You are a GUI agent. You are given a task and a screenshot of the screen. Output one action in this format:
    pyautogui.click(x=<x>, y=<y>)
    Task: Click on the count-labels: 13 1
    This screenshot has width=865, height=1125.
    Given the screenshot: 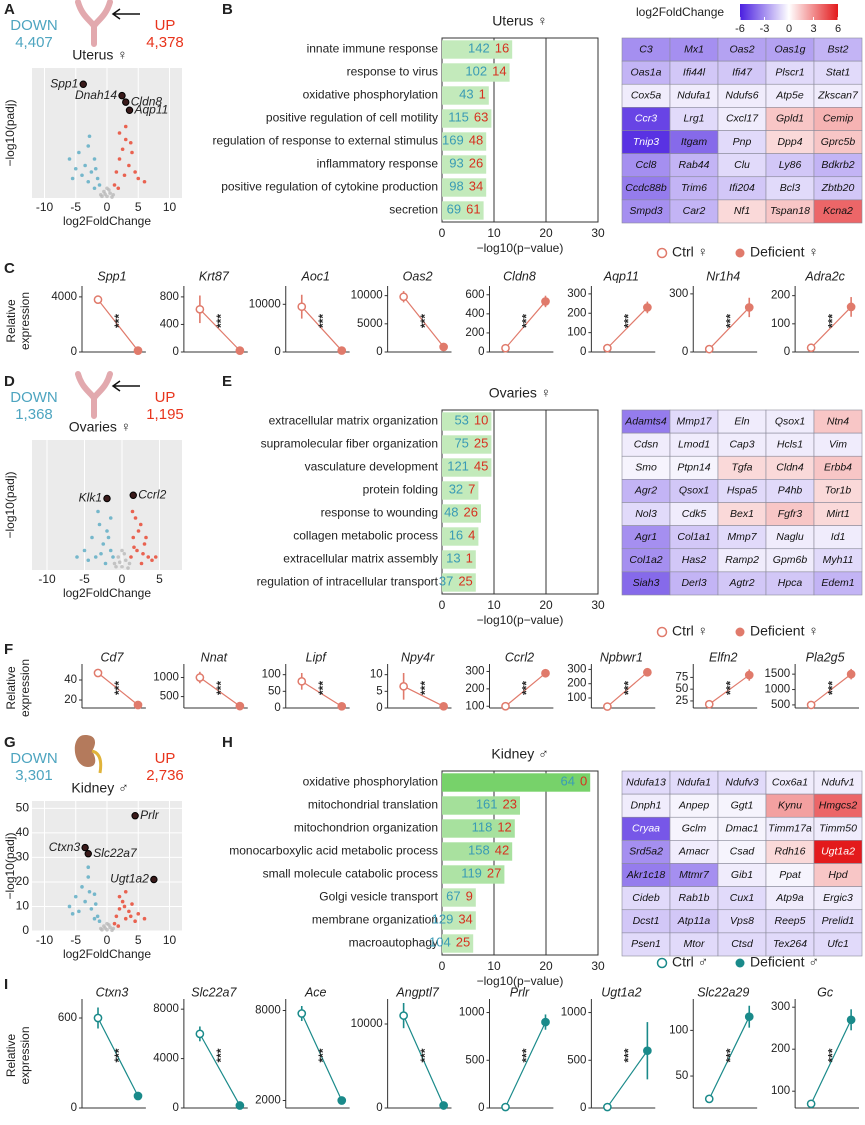 What is the action you would take?
    pyautogui.click(x=459, y=558)
    